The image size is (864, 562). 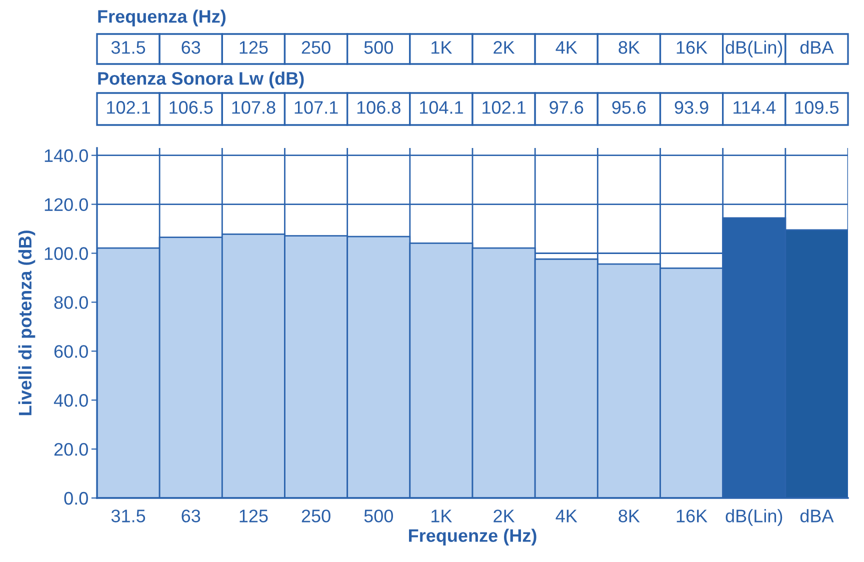 I want to click on x-axis-title: Frequenze (Hz), so click(x=472, y=537).